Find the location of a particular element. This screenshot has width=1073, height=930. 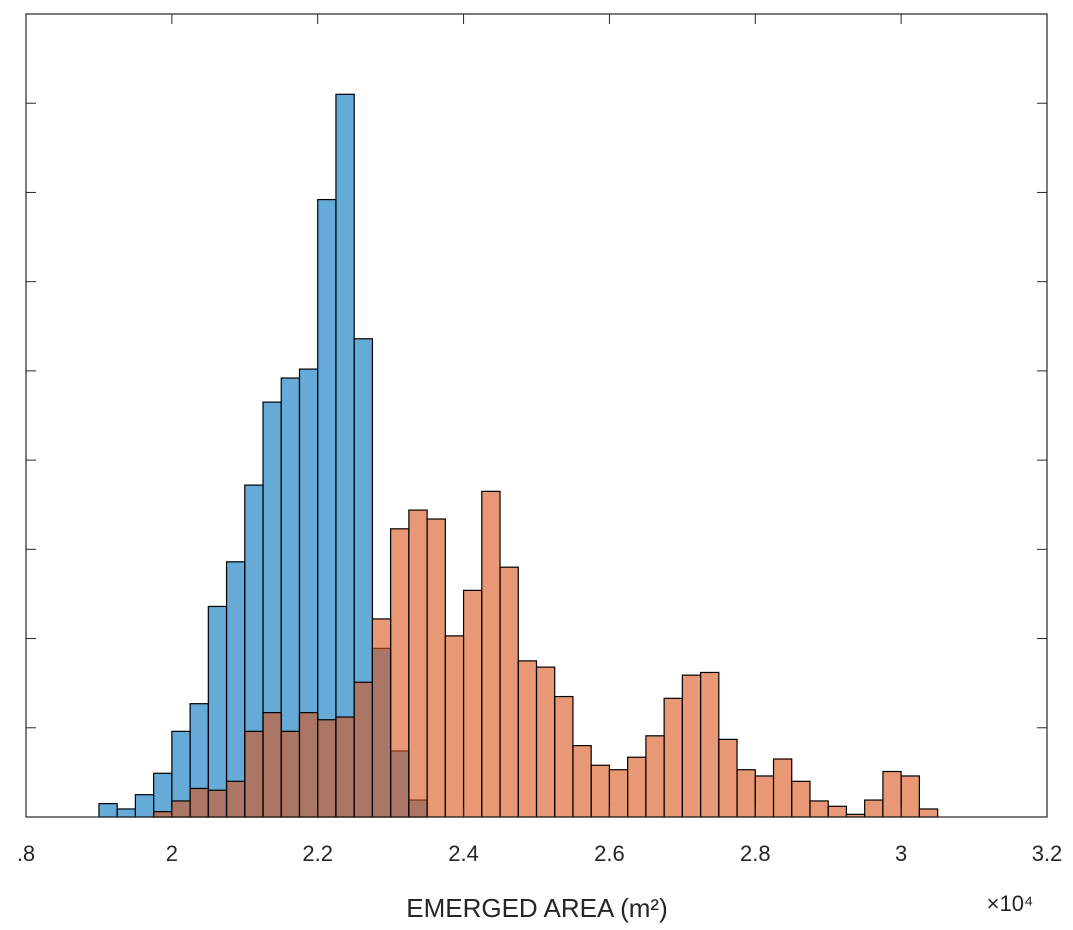

x-tick-label: 2.4 is located at coordinates (463, 853).